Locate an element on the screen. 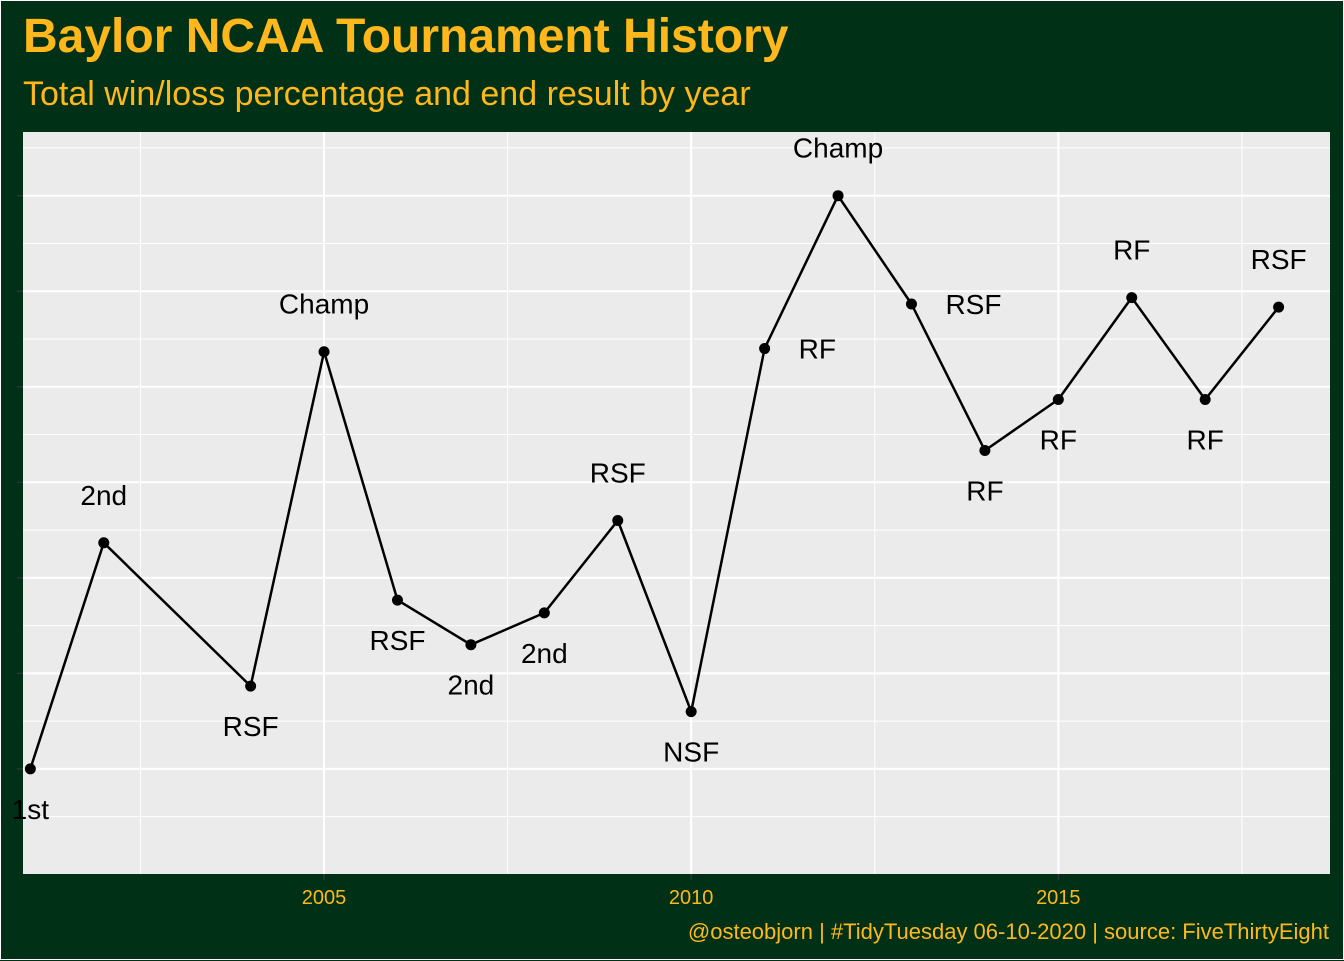 The height and width of the screenshot is (961, 1344). data-label: NSF is located at coordinates (691, 752).